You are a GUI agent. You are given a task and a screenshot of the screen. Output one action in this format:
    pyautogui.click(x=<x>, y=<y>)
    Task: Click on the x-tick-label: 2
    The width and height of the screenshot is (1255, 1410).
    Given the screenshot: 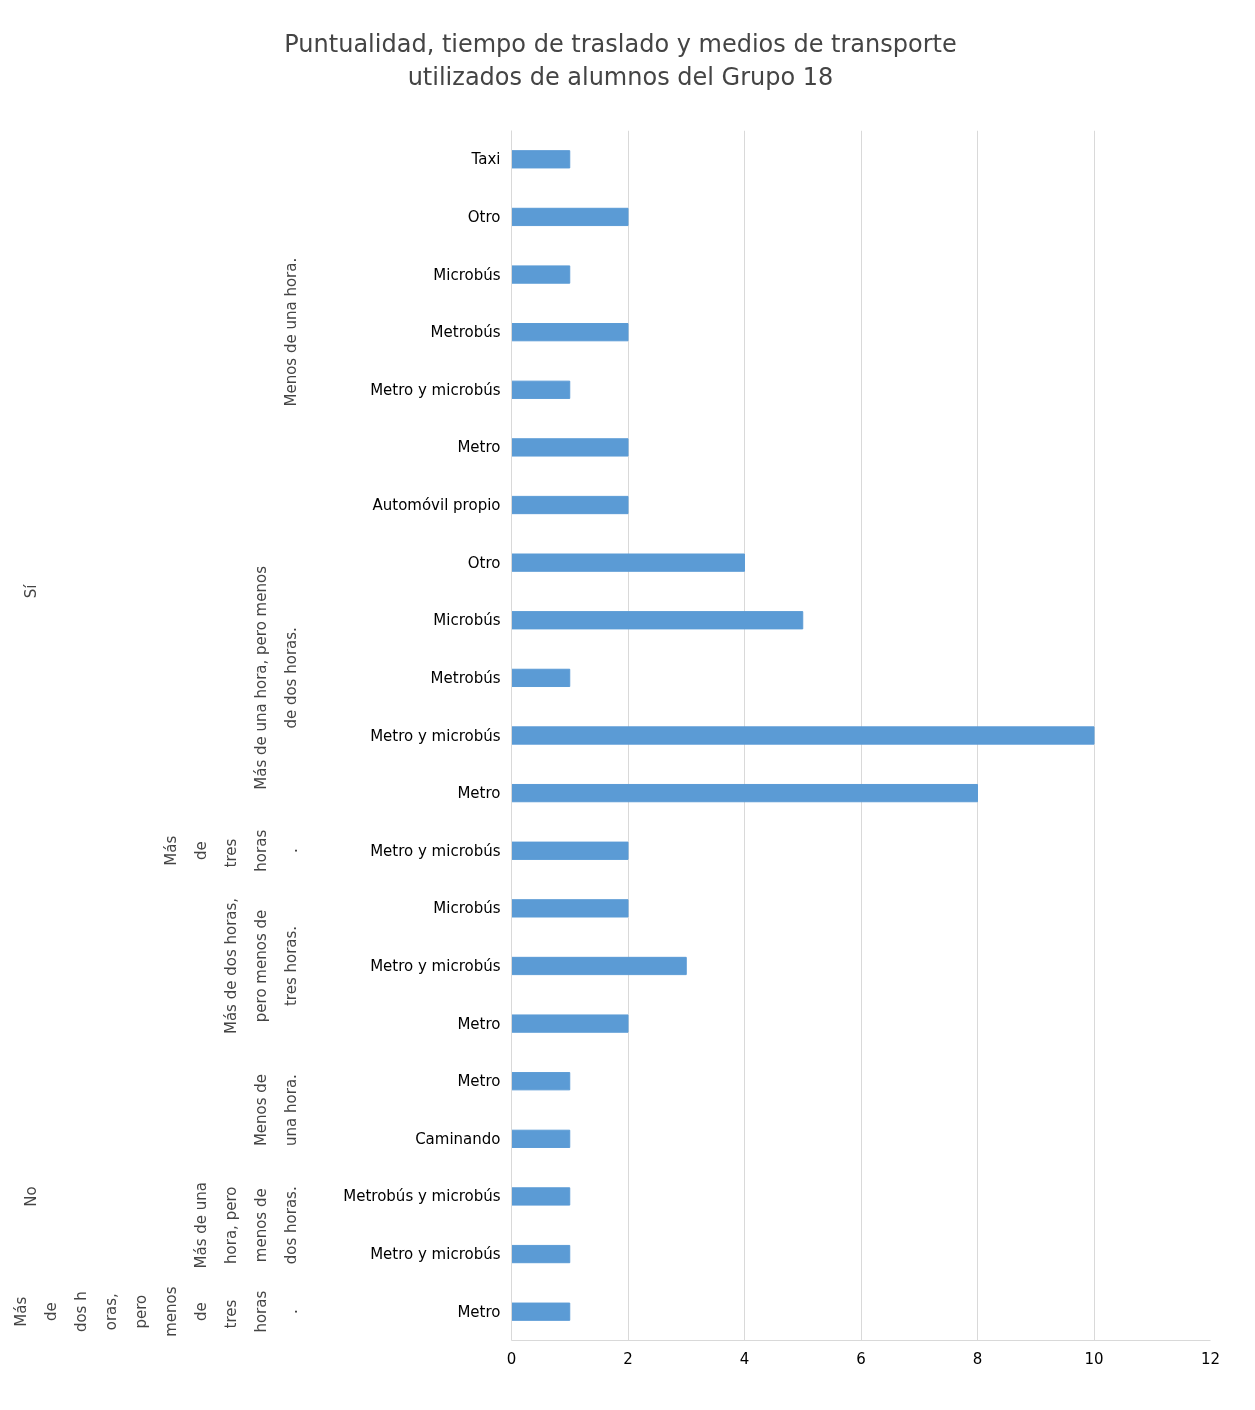 What is the action you would take?
    pyautogui.click(x=628, y=1358)
    